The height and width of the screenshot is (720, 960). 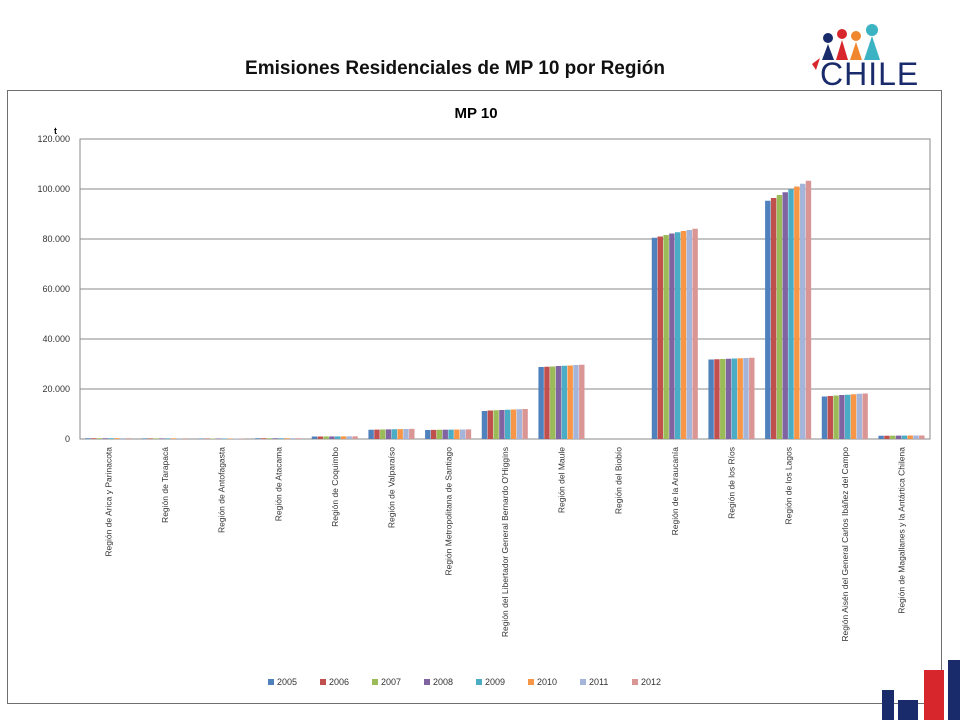 I want to click on legend-label: 2010, so click(x=547, y=682).